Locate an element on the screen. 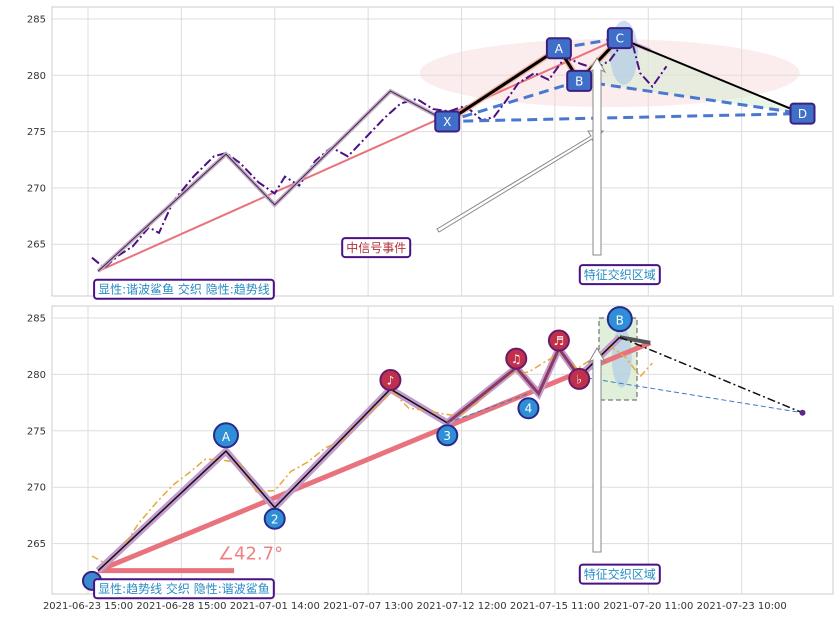 Image resolution: width=839 pixels, height=617 pixels. annotation-text: 中信号事件 is located at coordinates (376, 247).